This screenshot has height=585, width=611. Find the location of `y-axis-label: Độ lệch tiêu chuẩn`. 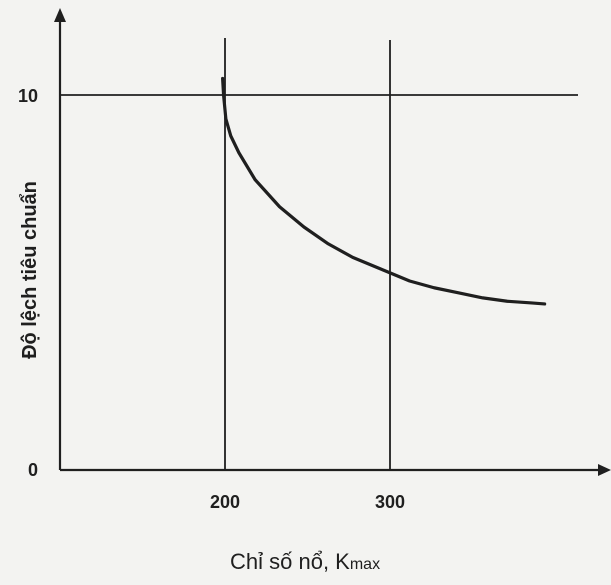

y-axis-label: Độ lệch tiêu chuẩn is located at coordinates (30, 270).